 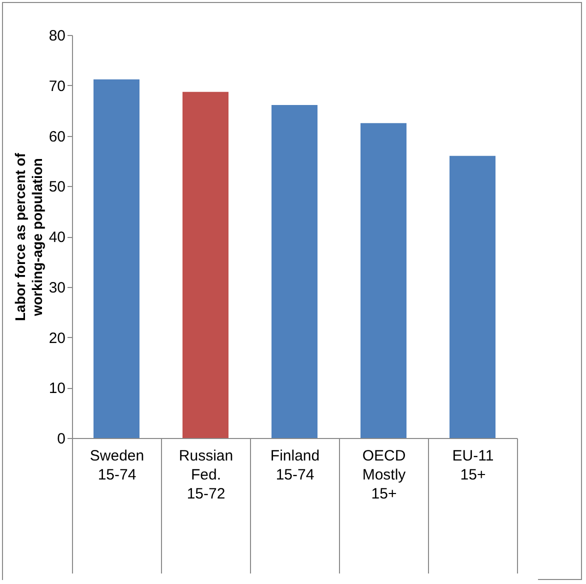 What do you see at coordinates (57, 237) in the screenshot?
I see `y-tick-label: 40` at bounding box center [57, 237].